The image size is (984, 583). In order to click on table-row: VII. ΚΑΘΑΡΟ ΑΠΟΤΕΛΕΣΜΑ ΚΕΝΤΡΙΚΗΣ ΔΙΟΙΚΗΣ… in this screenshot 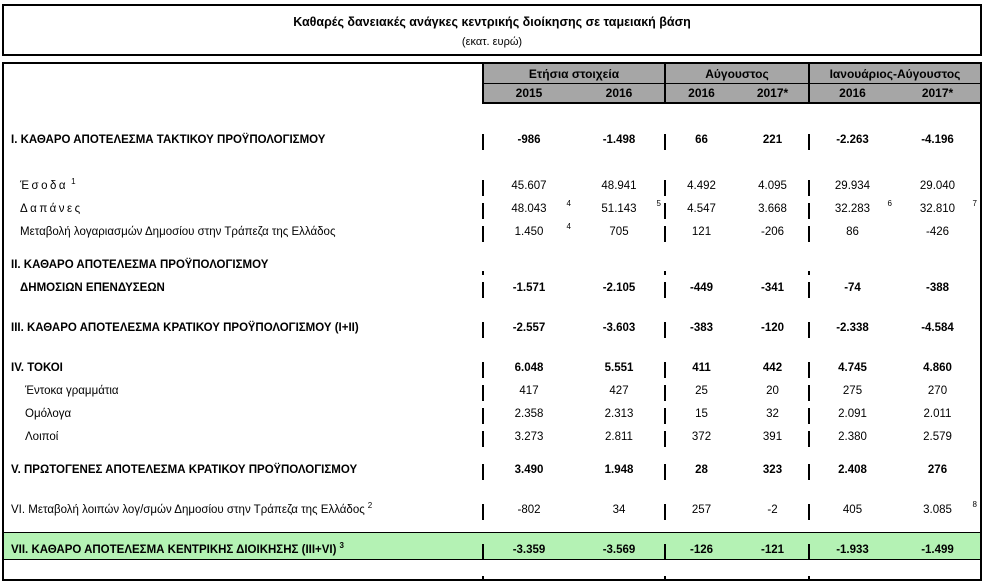, I will do `click(492, 540)`.